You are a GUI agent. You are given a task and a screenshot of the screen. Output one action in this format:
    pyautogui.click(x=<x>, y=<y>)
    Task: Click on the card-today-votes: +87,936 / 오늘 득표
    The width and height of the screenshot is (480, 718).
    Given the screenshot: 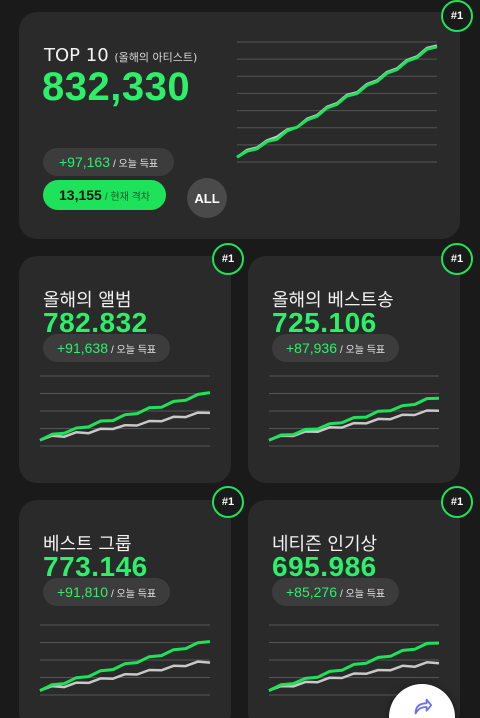 What is the action you would take?
    pyautogui.click(x=336, y=348)
    